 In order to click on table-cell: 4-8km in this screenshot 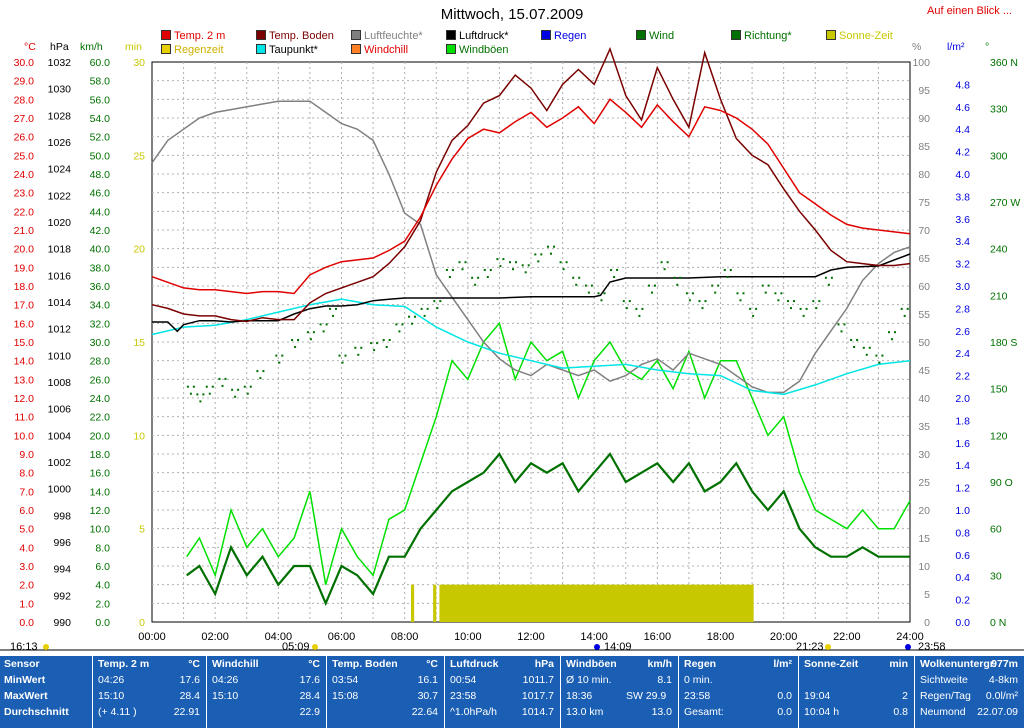, I will do `click(1003, 680)`.